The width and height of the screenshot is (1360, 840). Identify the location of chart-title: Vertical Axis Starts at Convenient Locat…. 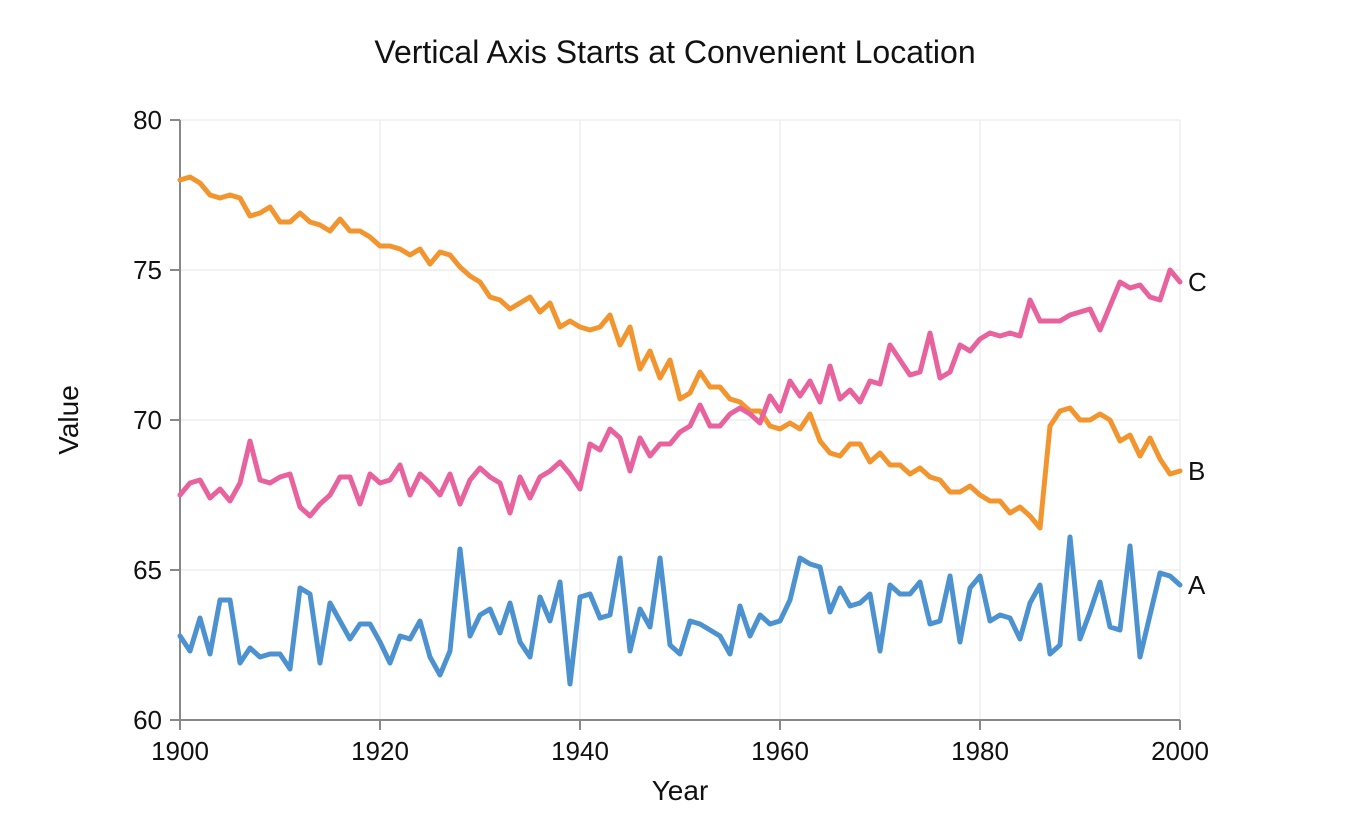
(674, 52).